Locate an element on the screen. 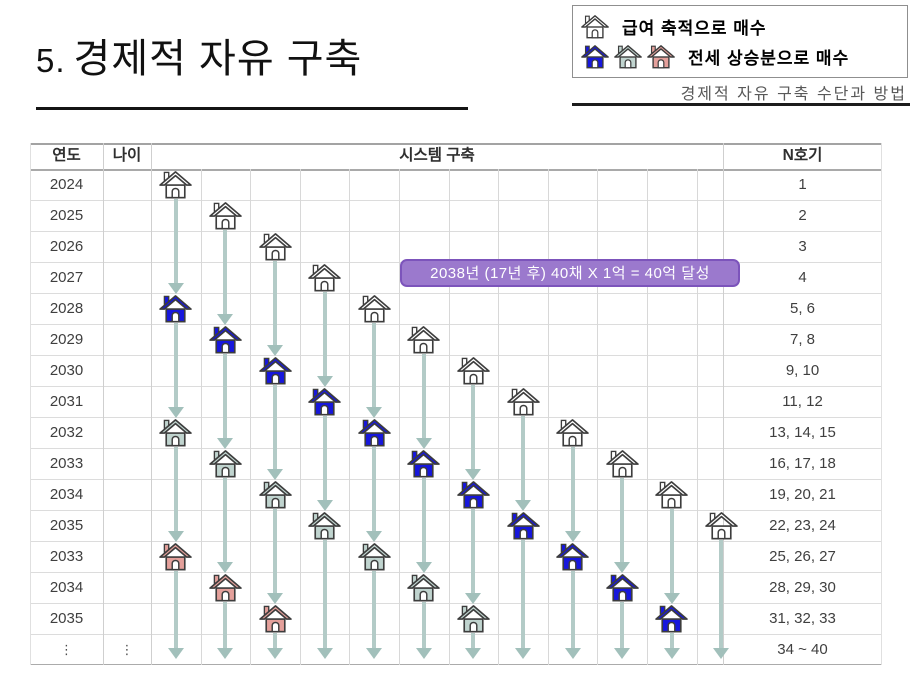 The image size is (912, 684). year-cell: 2032 is located at coordinates (66, 432).